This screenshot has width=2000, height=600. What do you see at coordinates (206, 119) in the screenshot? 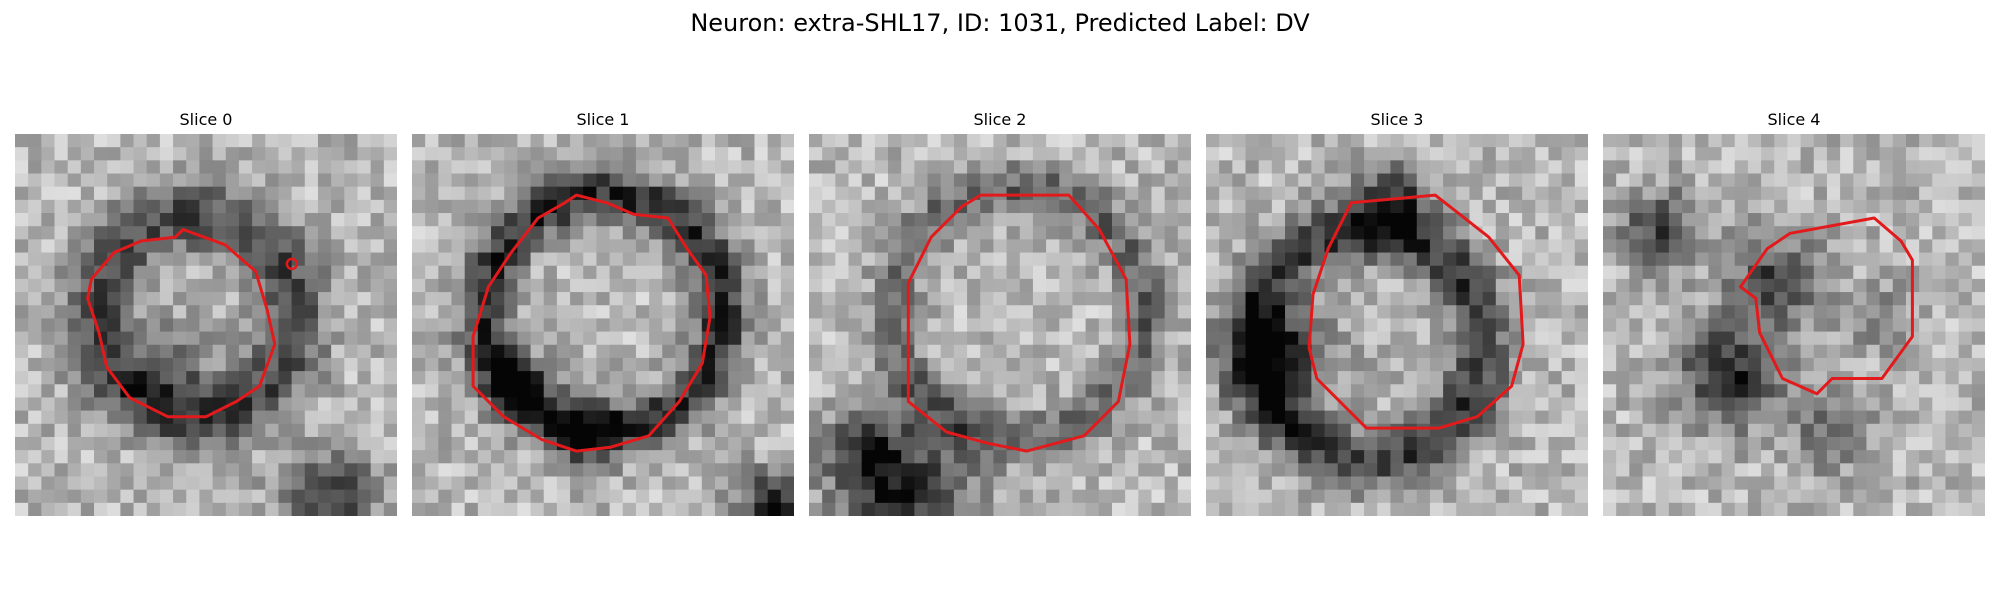
I see `slice-title: Slice 0` at bounding box center [206, 119].